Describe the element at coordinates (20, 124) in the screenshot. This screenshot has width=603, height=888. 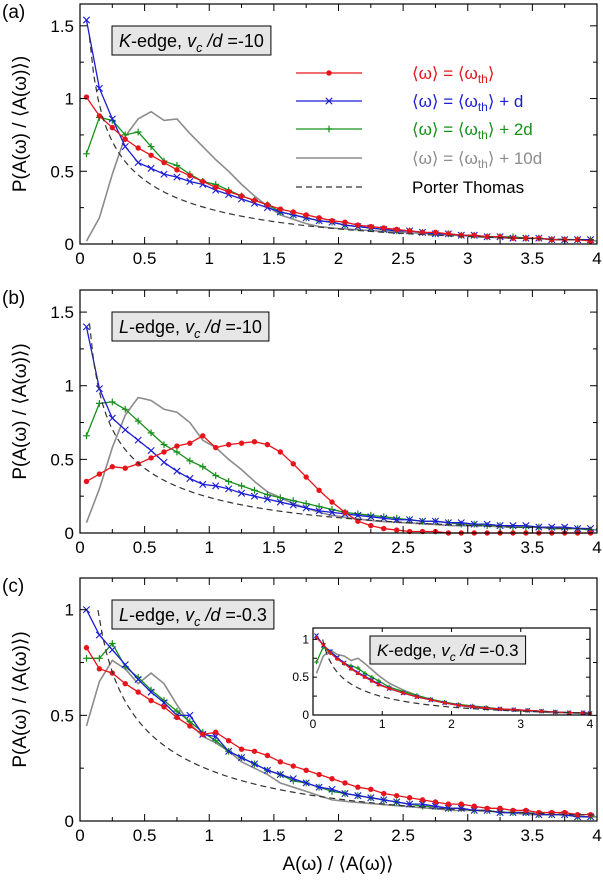
I see `y-axis-label: P(A(ω) / ⟨A(ω)⟩)` at that location.